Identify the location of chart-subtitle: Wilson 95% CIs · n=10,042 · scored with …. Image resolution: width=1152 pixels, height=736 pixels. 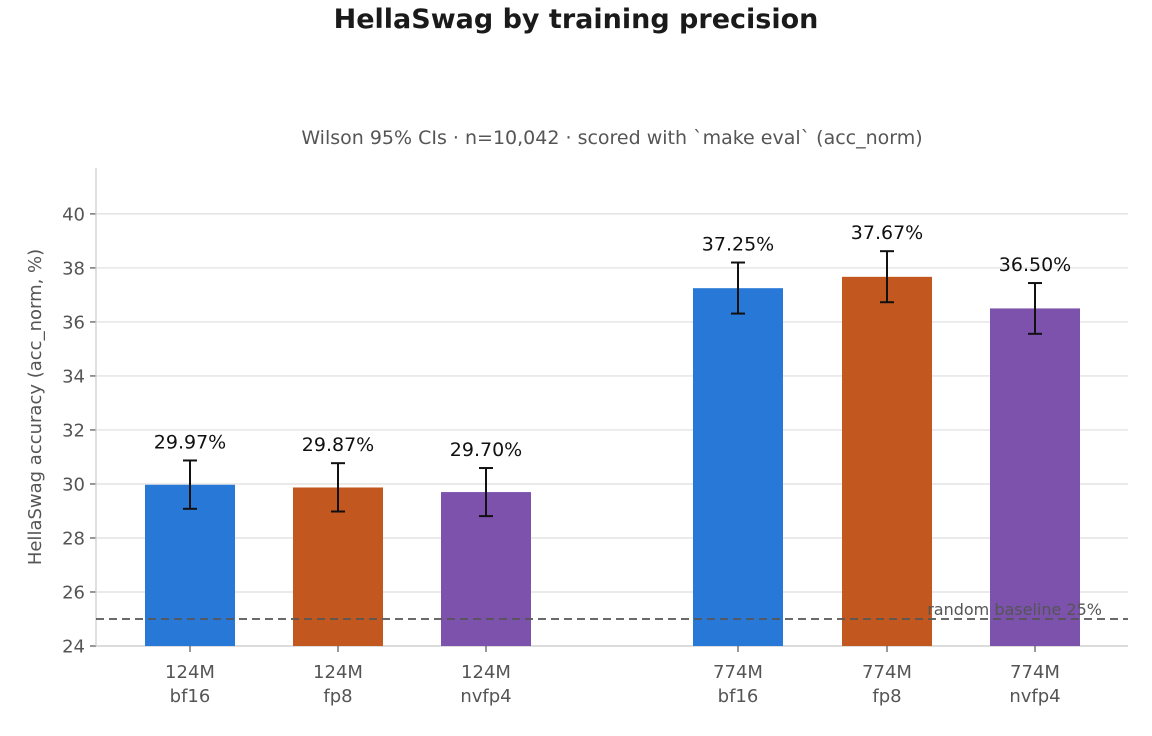
(612, 138).